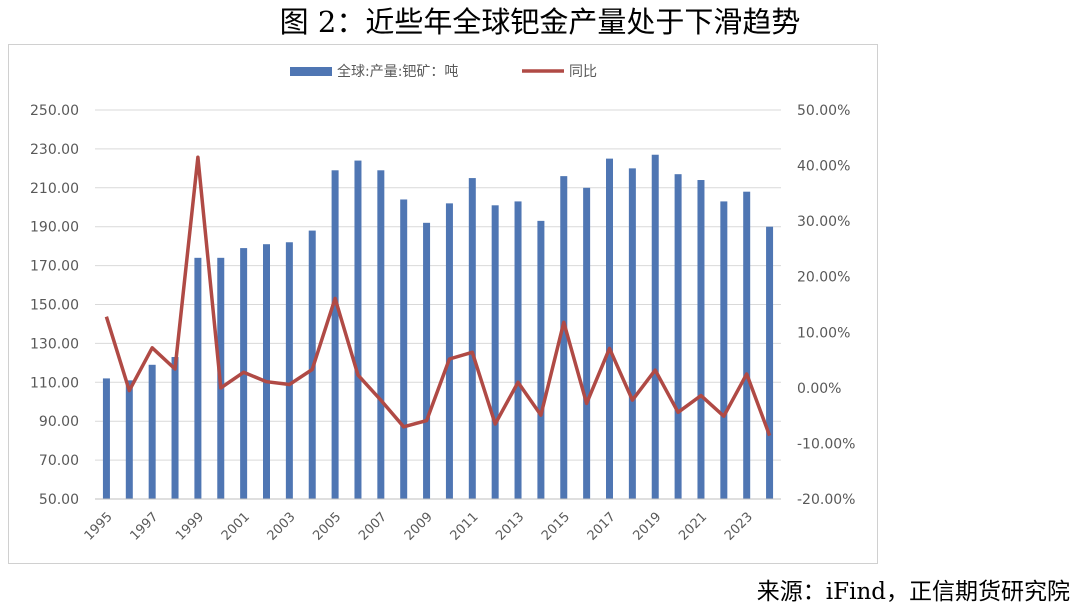  What do you see at coordinates (826, 444) in the screenshot?
I see `y-right-tick-label: -10.00%` at bounding box center [826, 444].